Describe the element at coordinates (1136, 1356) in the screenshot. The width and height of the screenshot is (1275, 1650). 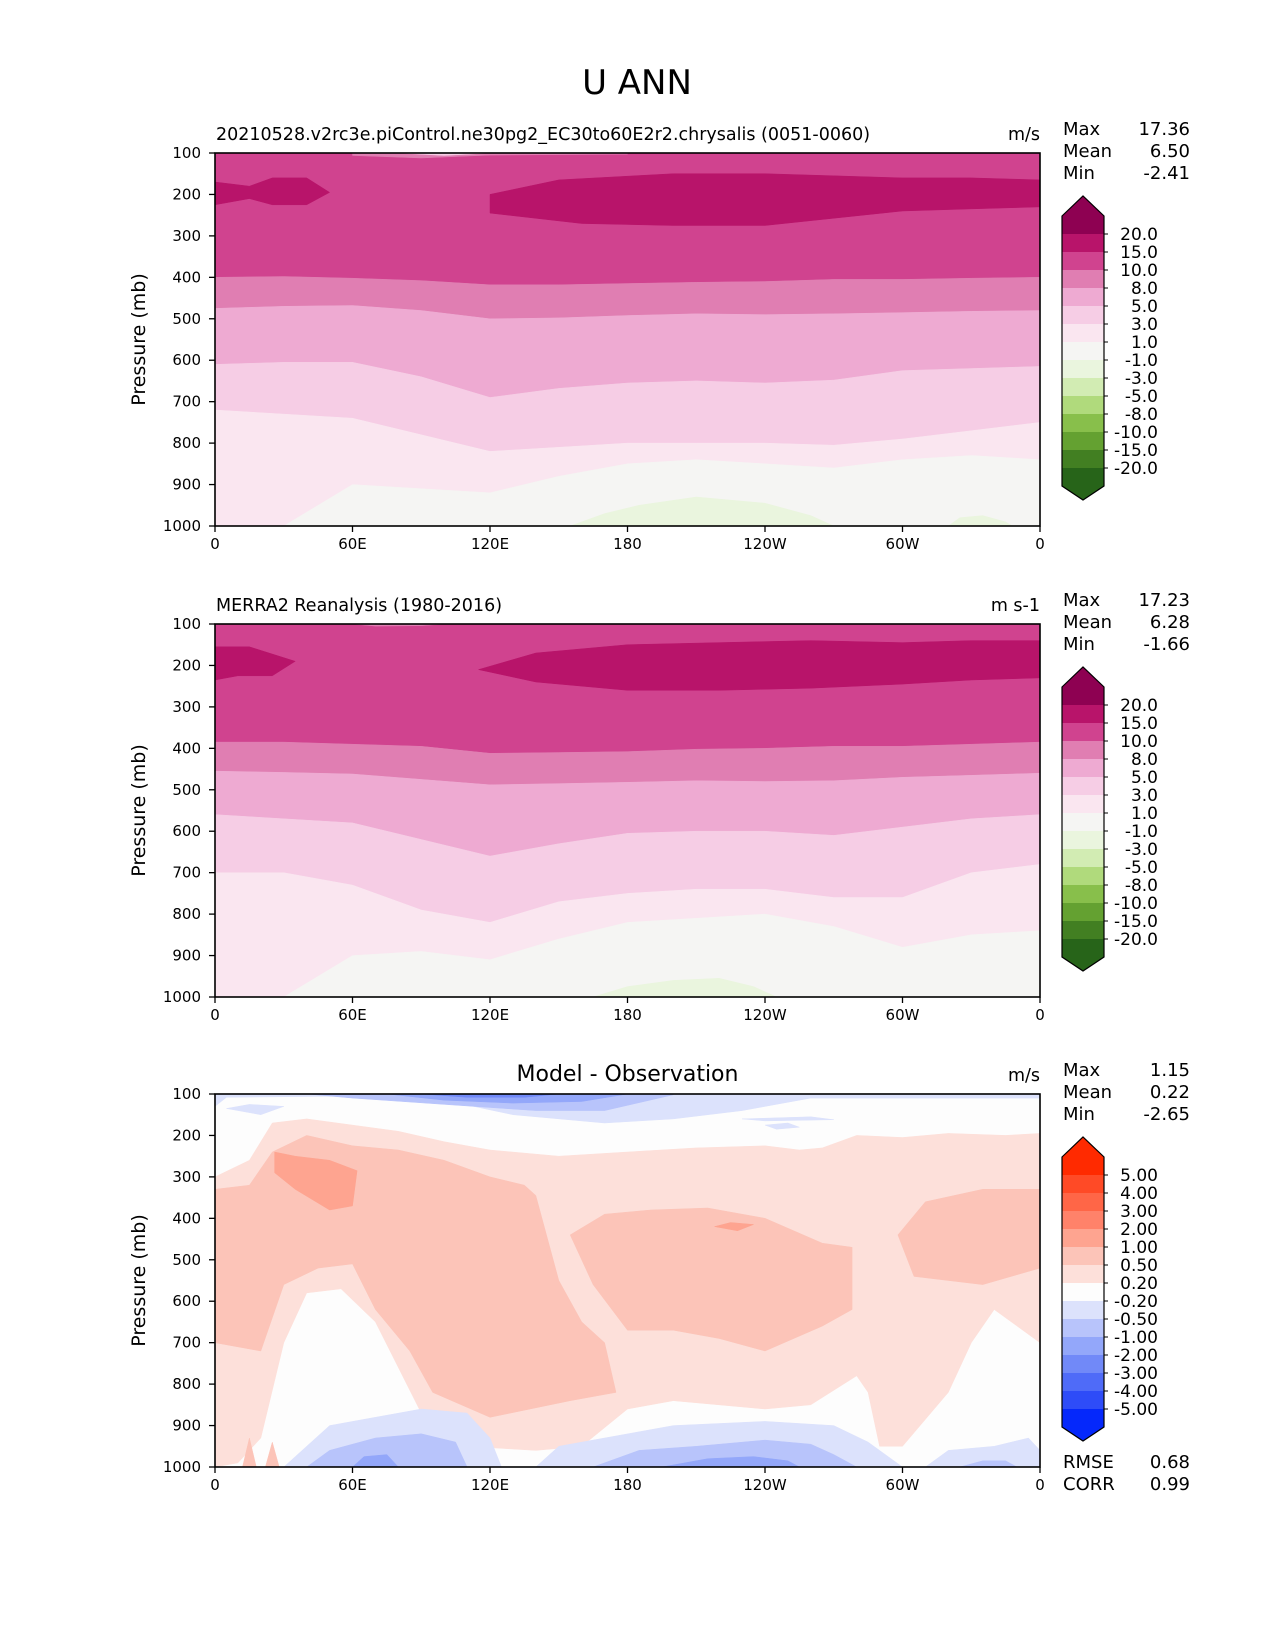
I see `colorbar-tick-label: -2.00` at that location.